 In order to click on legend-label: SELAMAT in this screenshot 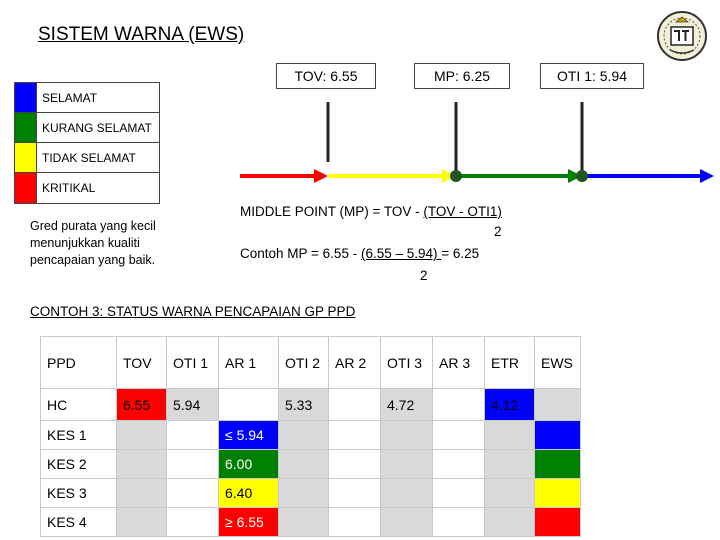, I will do `click(70, 98)`.